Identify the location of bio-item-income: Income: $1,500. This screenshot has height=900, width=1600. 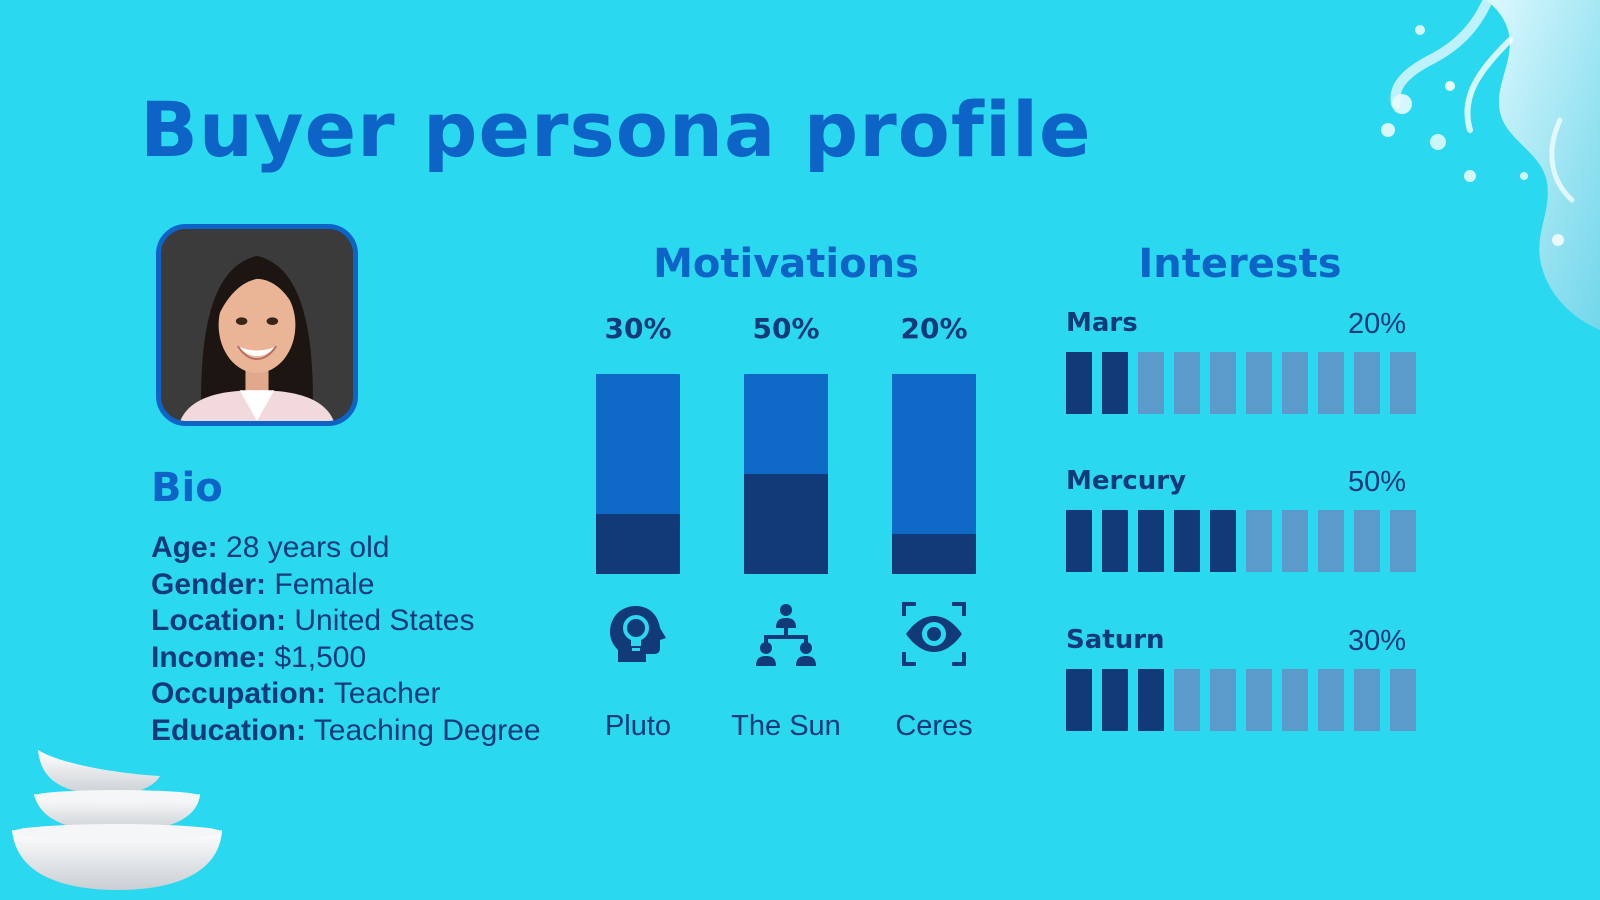
(346, 658).